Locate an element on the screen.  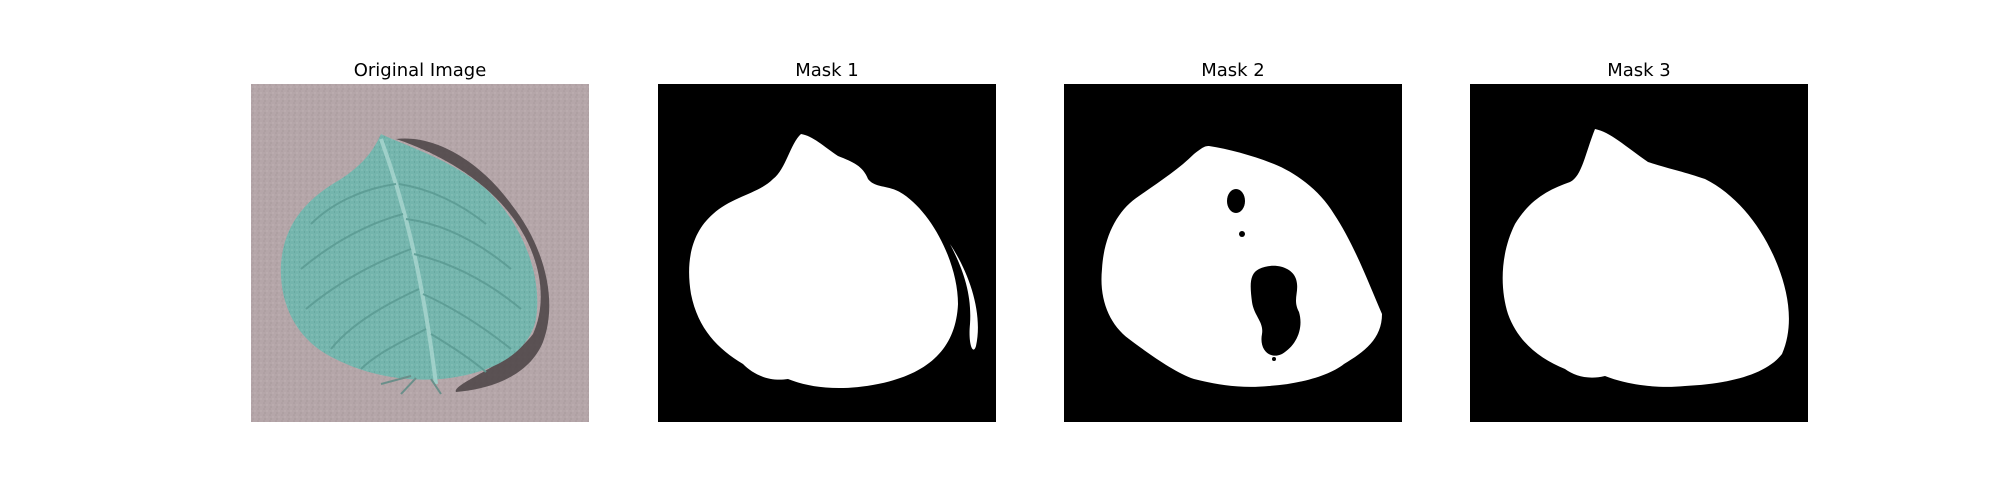
mask-3-panel: Mask 3 is located at coordinates (1639, 240).